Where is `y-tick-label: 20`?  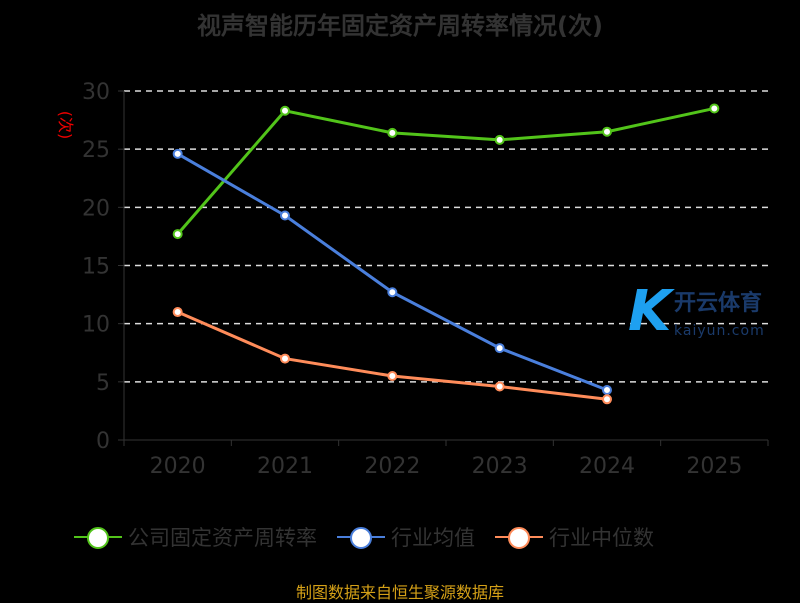
y-tick-label: 20 is located at coordinates (96, 208).